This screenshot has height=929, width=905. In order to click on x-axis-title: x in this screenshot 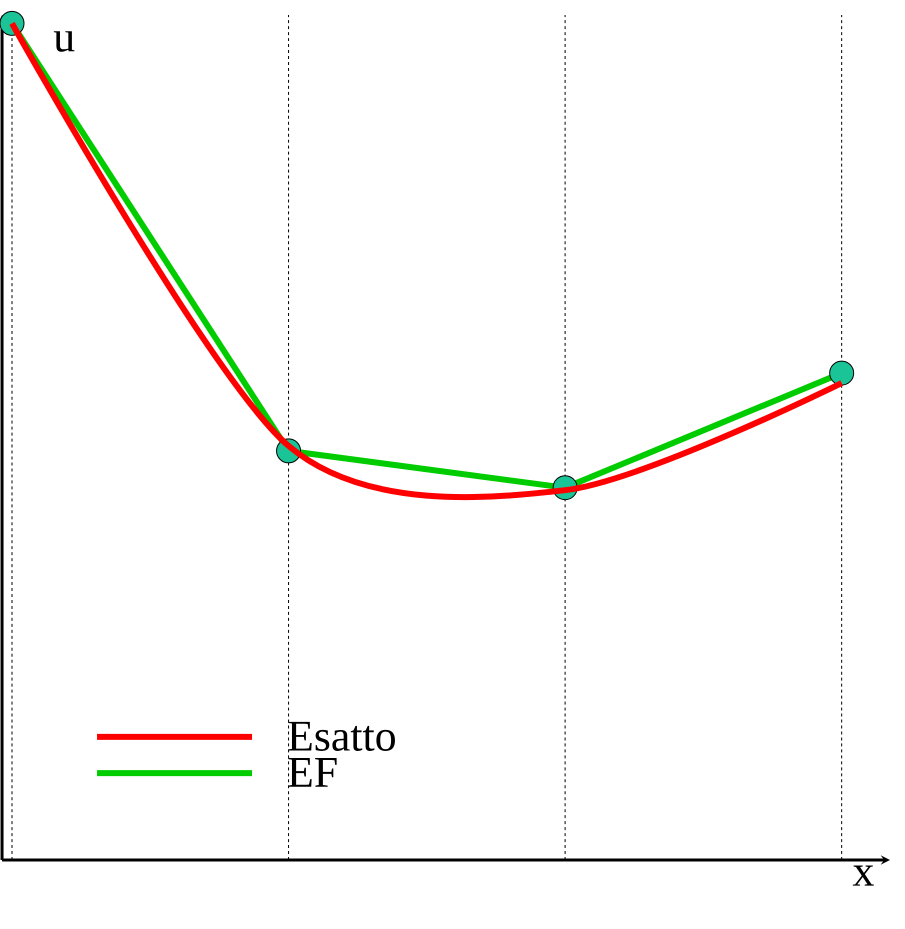, I will do `click(863, 876)`.